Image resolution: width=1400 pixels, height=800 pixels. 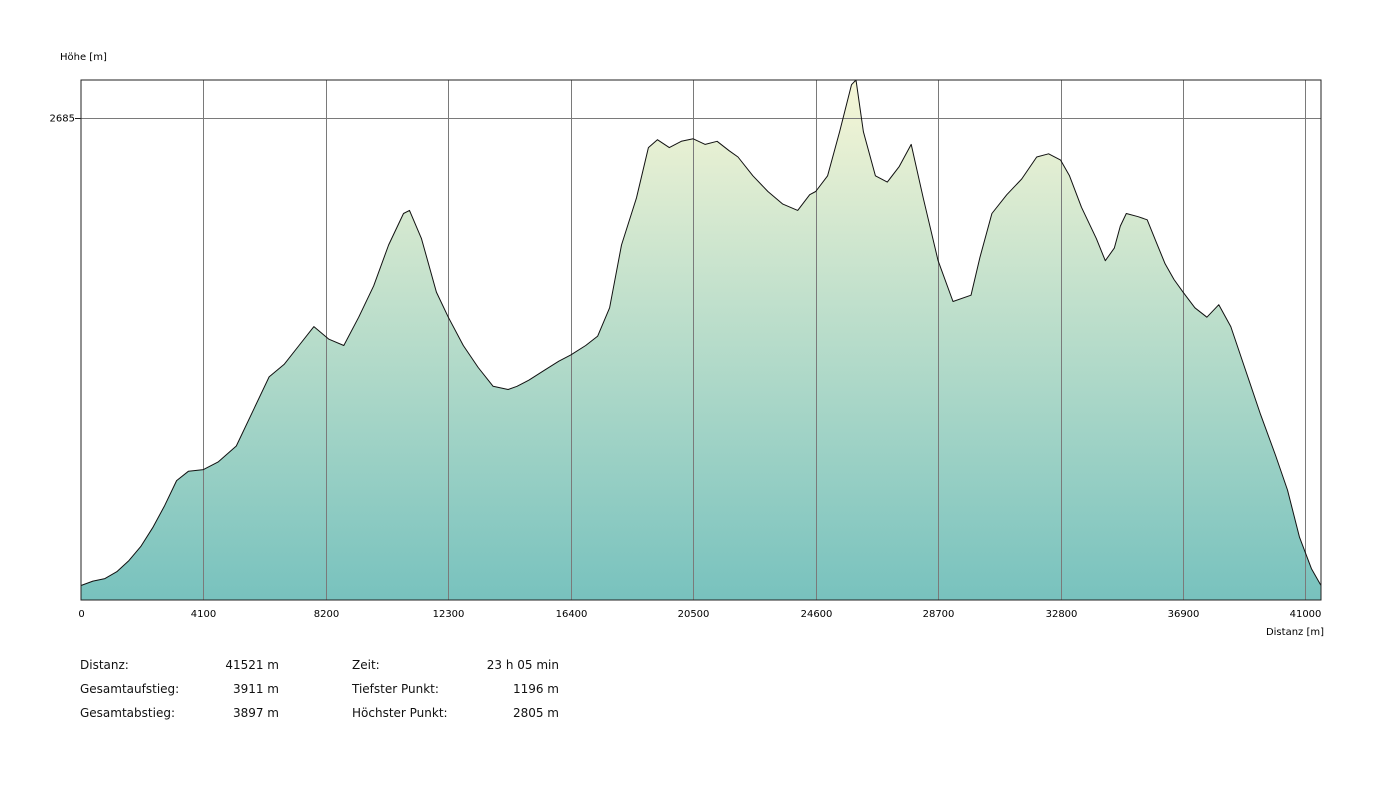 I want to click on x-tick-label: 8200, so click(x=326, y=614).